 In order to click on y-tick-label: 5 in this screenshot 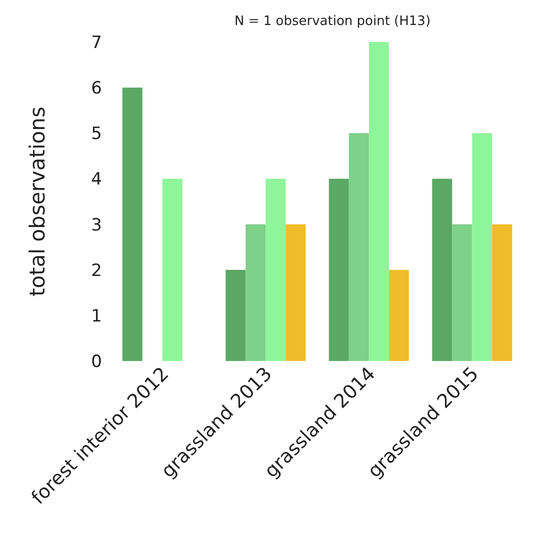, I will do `click(96, 134)`.